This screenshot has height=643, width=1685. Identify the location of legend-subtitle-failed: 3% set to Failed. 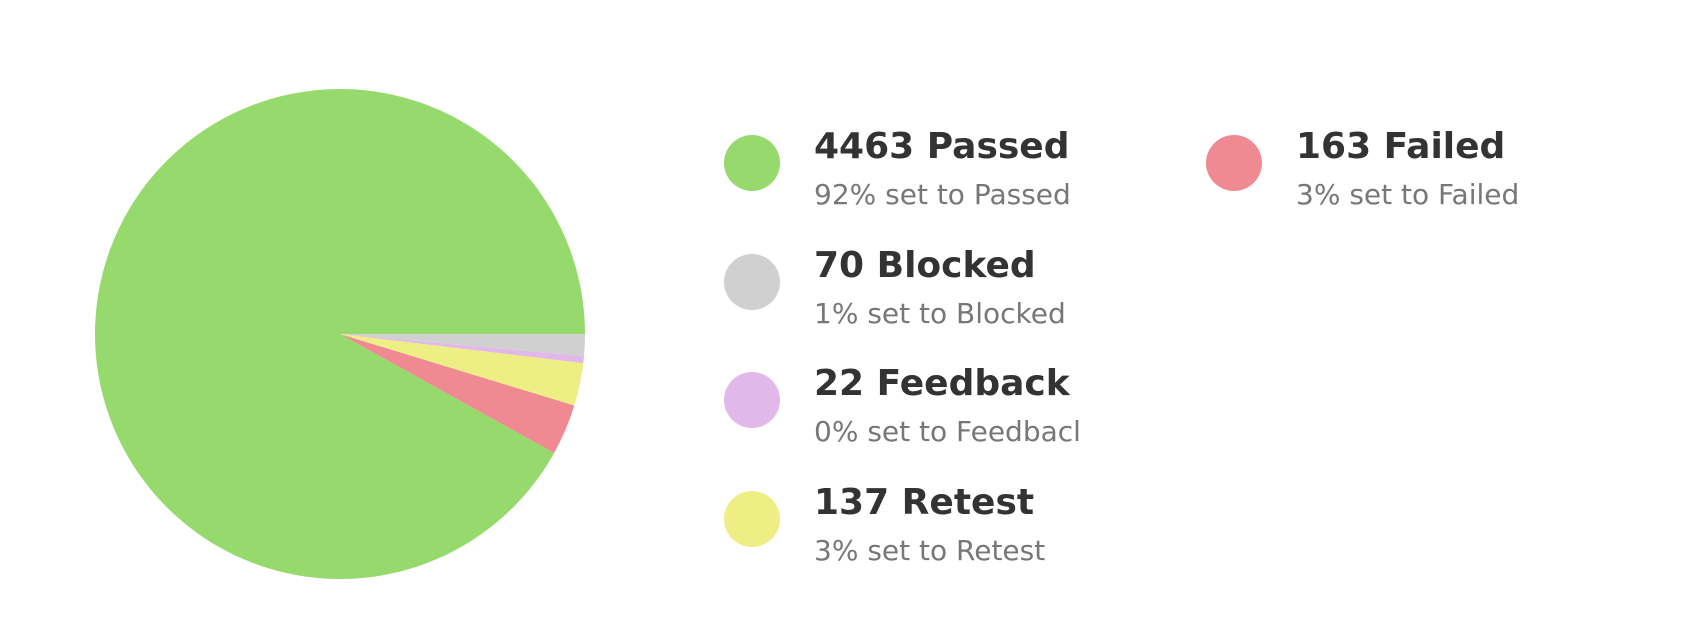
(1408, 194).